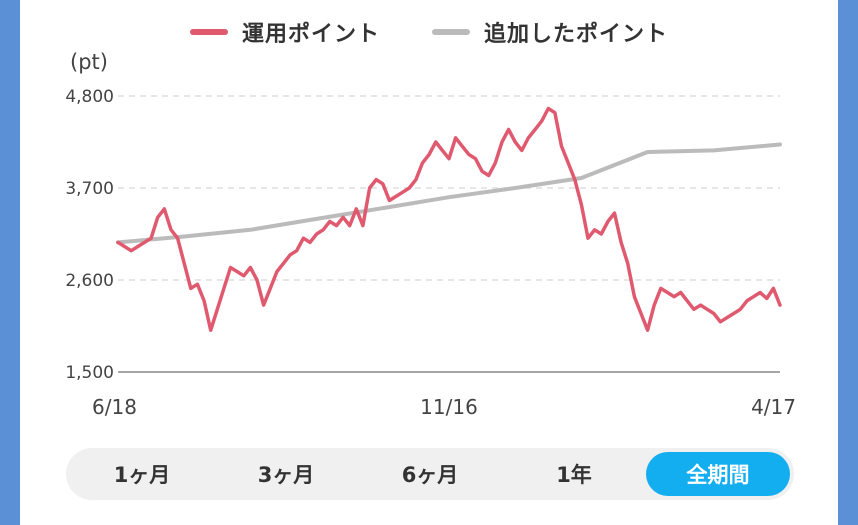 This screenshot has height=525, width=858. Describe the element at coordinates (574, 474) in the screenshot. I see `period-tab-1-year: 1年` at that location.